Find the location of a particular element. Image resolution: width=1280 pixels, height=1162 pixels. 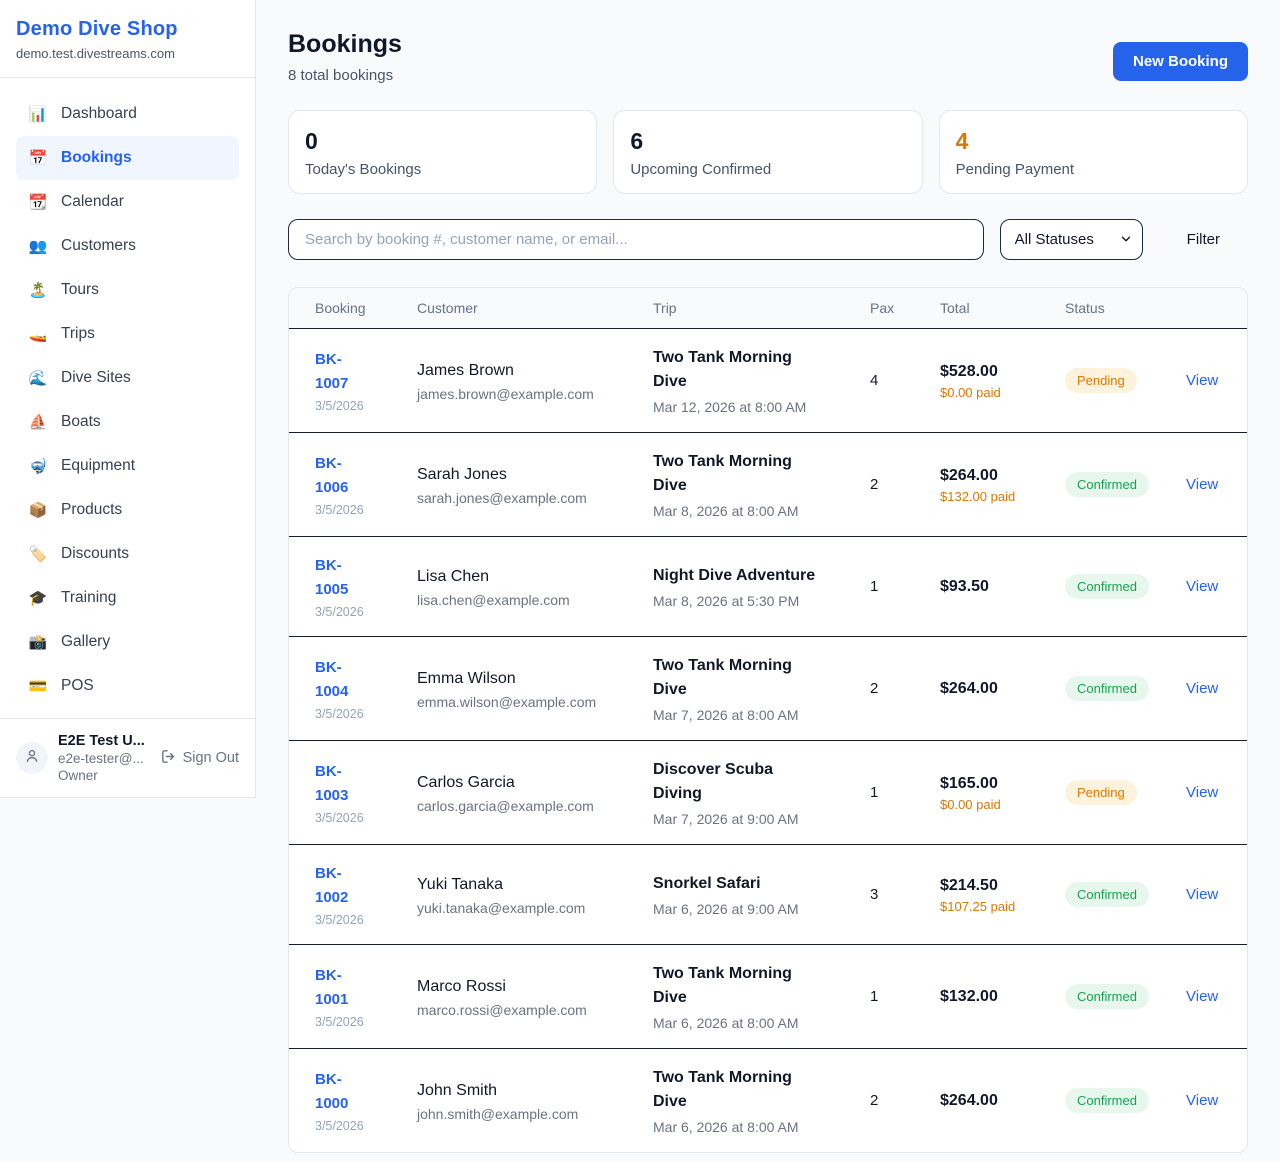

customer-email: emma.wilson@example.com is located at coordinates (507, 701).